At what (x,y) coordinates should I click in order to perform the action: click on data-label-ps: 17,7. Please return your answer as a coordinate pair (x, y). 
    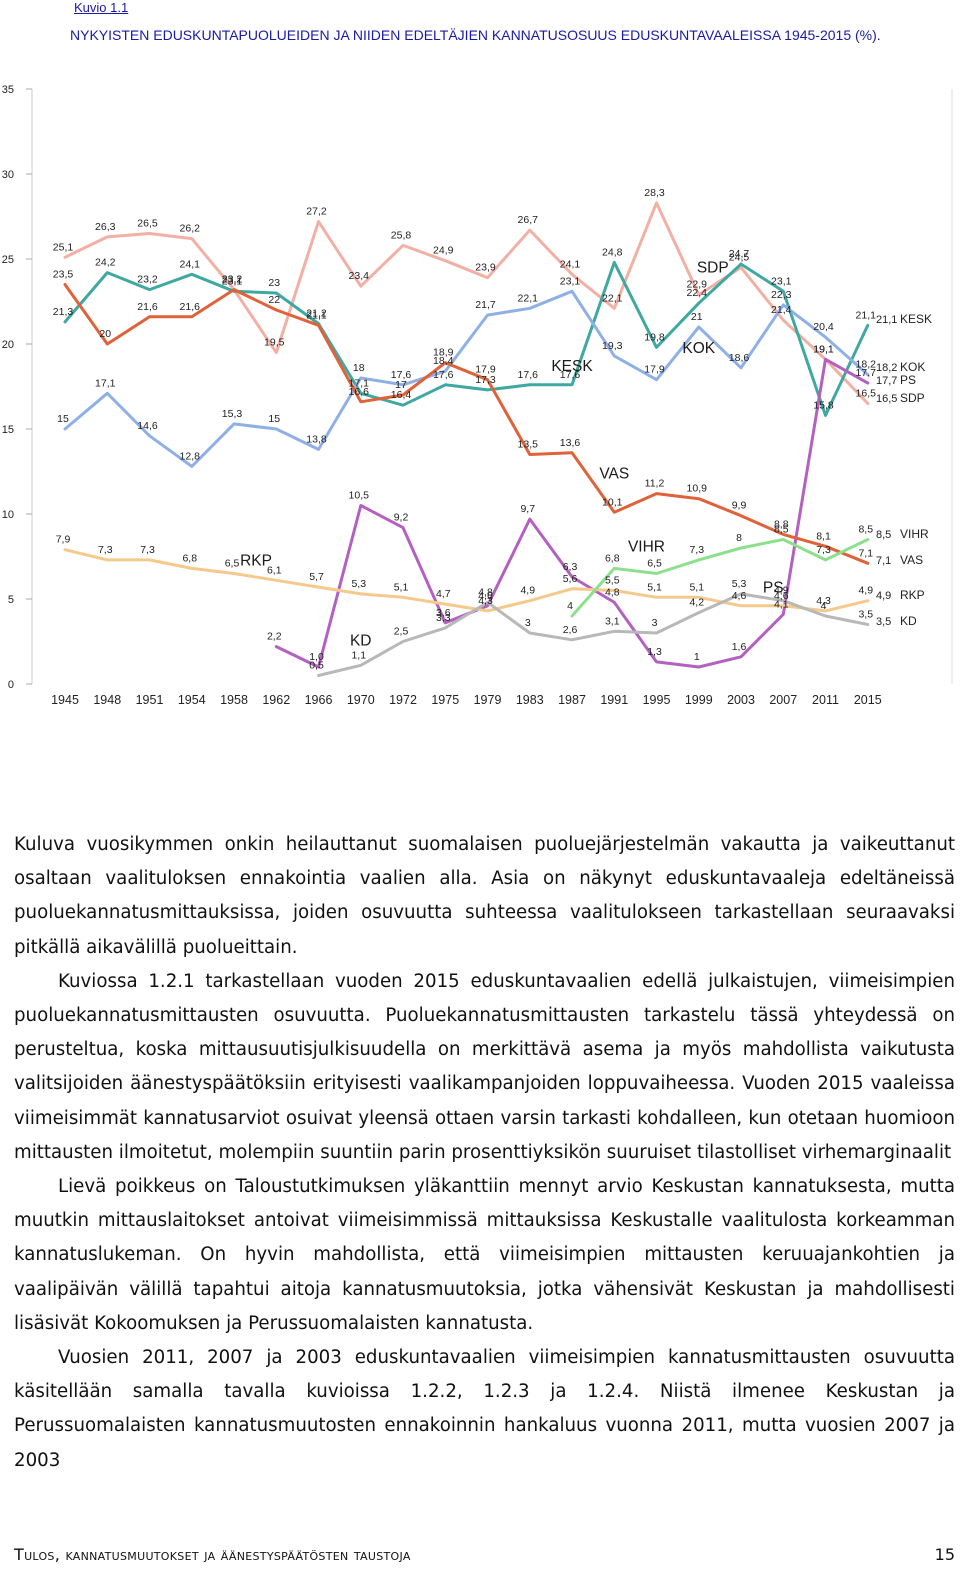
    Looking at the image, I should click on (866, 373).